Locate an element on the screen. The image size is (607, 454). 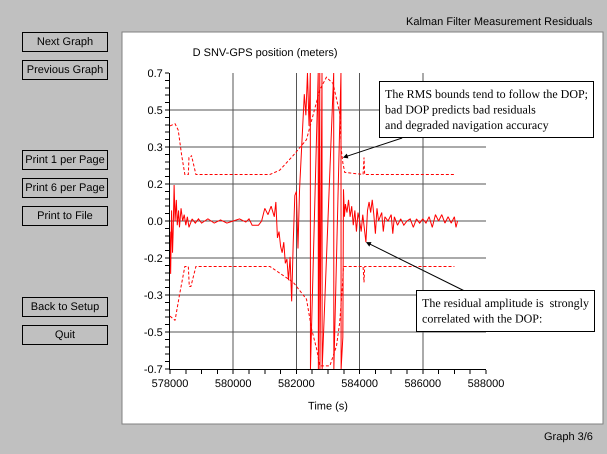
x-tick-label: 586000 is located at coordinates (423, 384).